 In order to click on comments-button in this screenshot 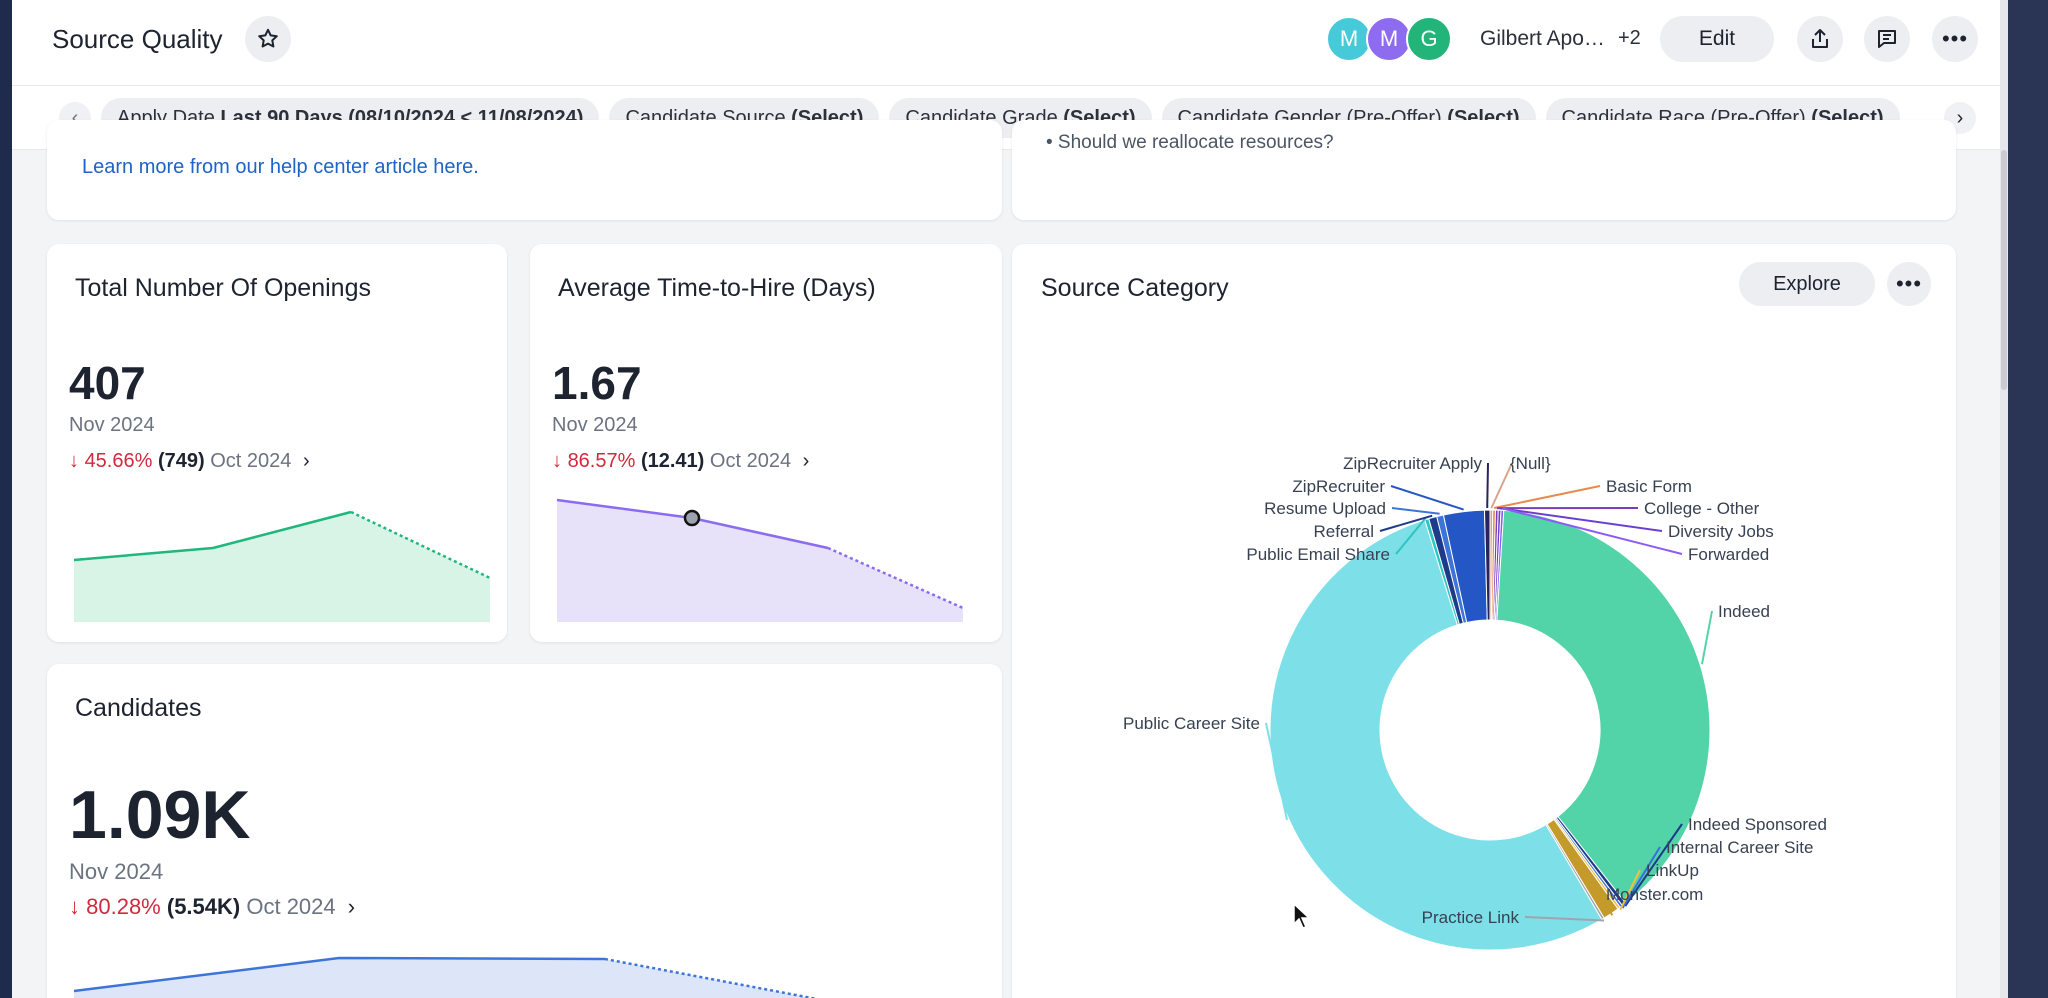, I will do `click(1887, 39)`.